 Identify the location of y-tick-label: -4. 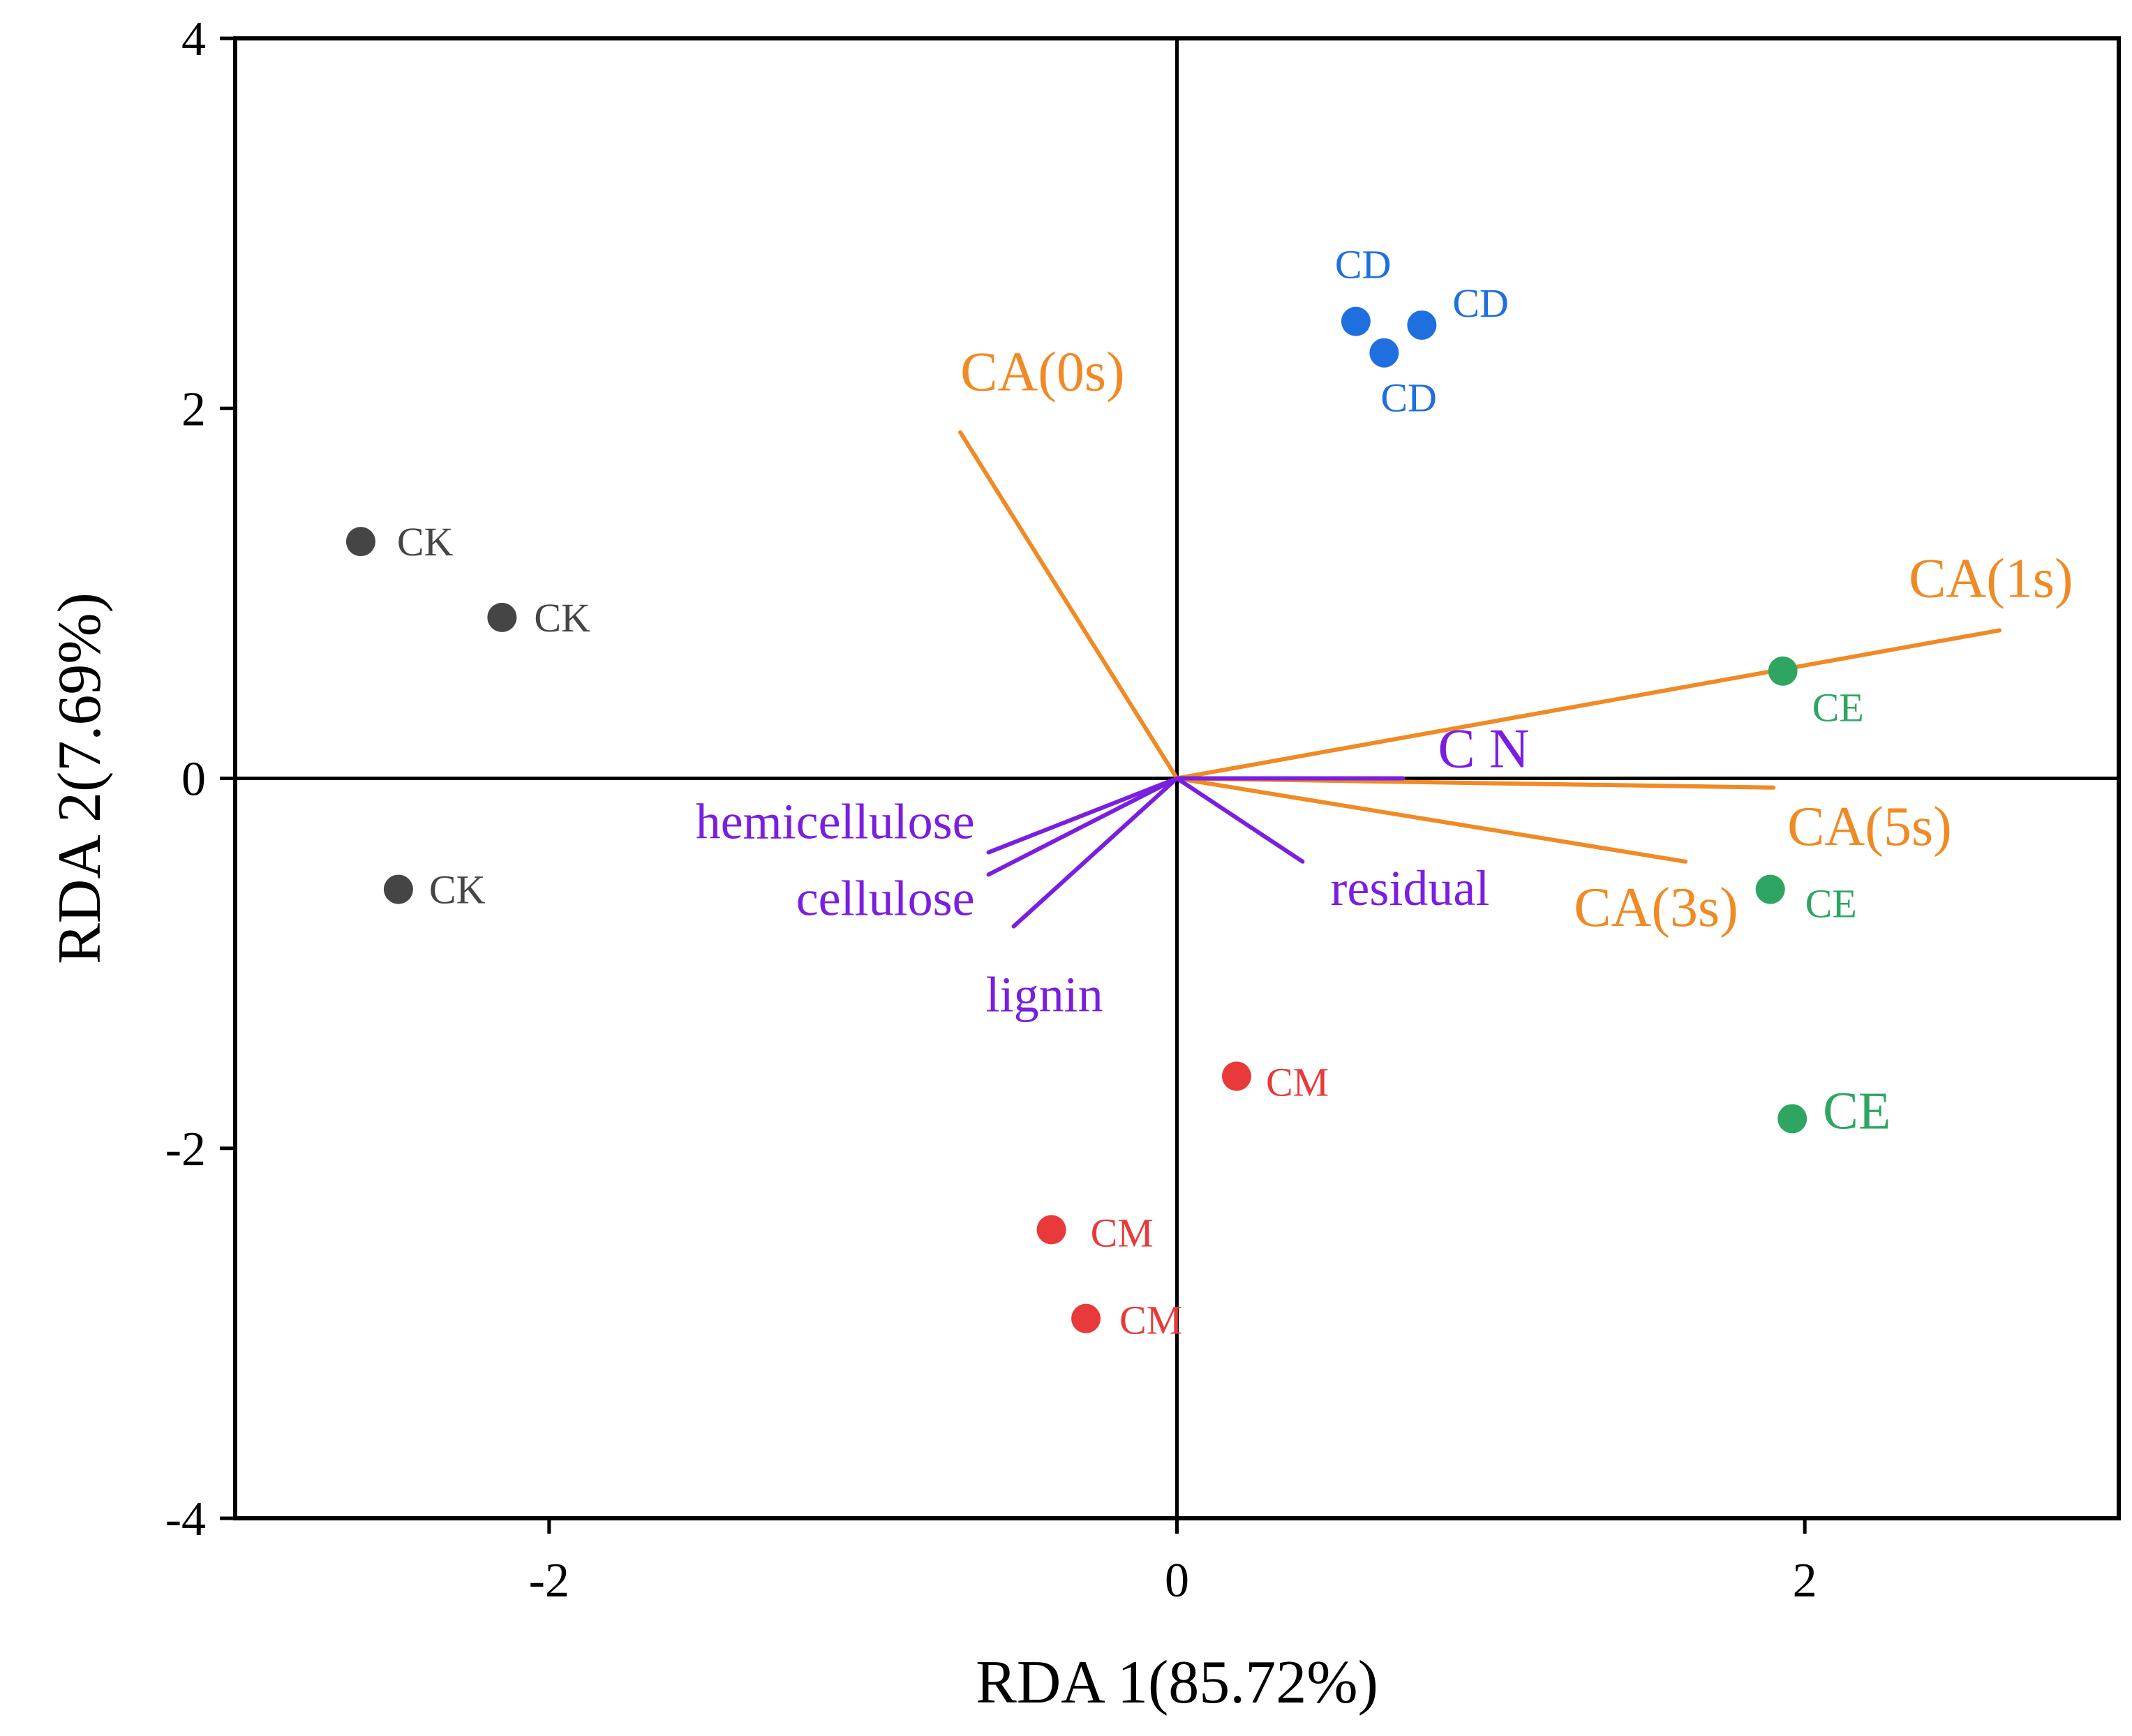
(185, 1519).